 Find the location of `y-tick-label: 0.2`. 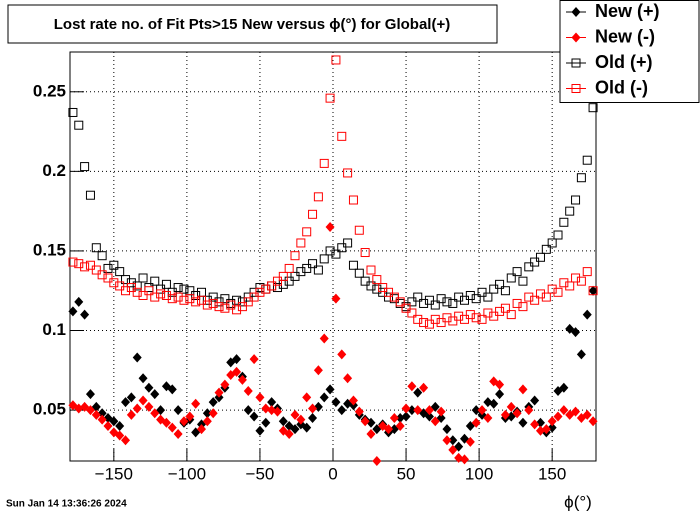

y-tick-label: 0.2 is located at coordinates (54, 170).